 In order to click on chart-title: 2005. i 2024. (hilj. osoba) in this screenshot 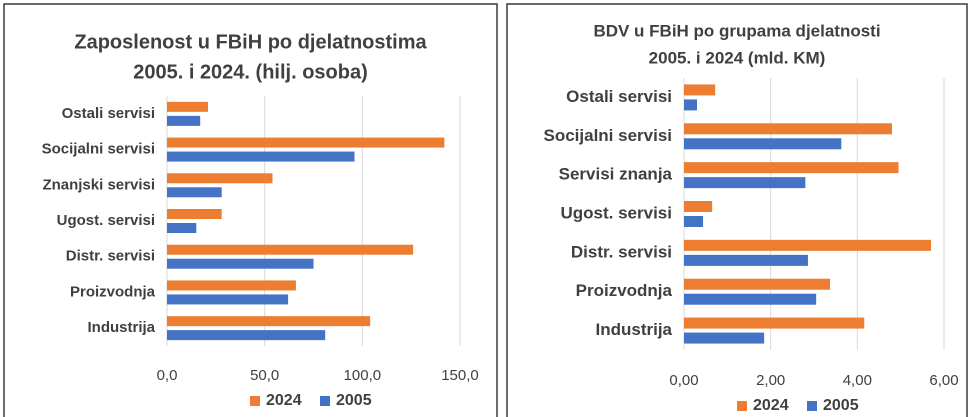, I will do `click(250, 72)`.